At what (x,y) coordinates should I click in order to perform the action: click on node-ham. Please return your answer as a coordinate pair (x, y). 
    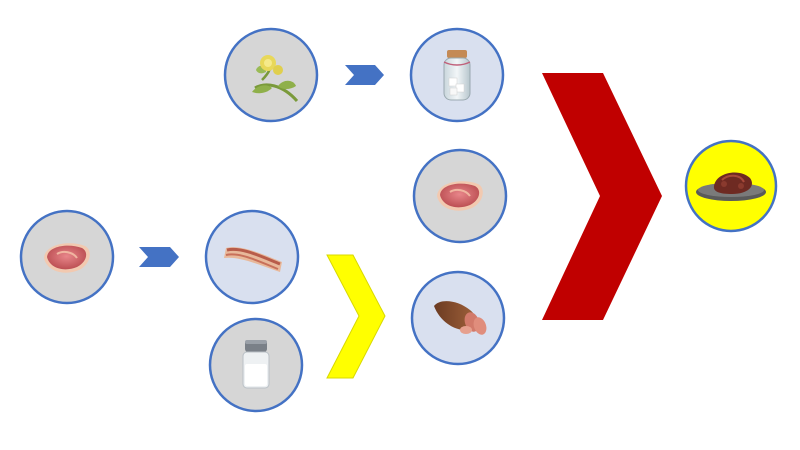
    Looking at the image, I should click on (458, 318).